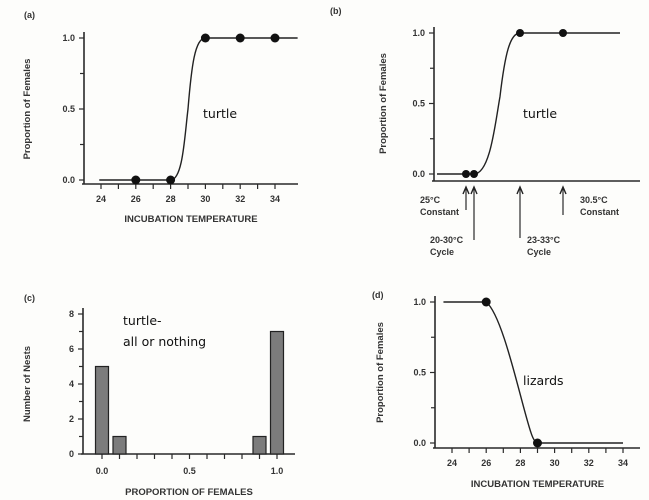  I want to click on panel-label: (b), so click(336, 11).